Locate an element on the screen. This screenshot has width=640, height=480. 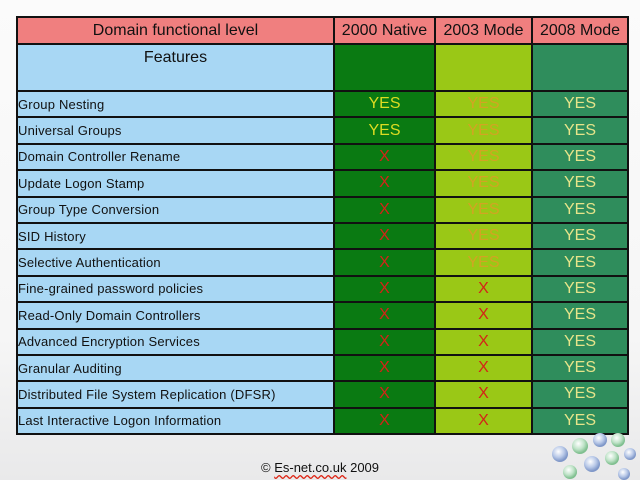
subheader-cell-2008 is located at coordinates (580, 67).